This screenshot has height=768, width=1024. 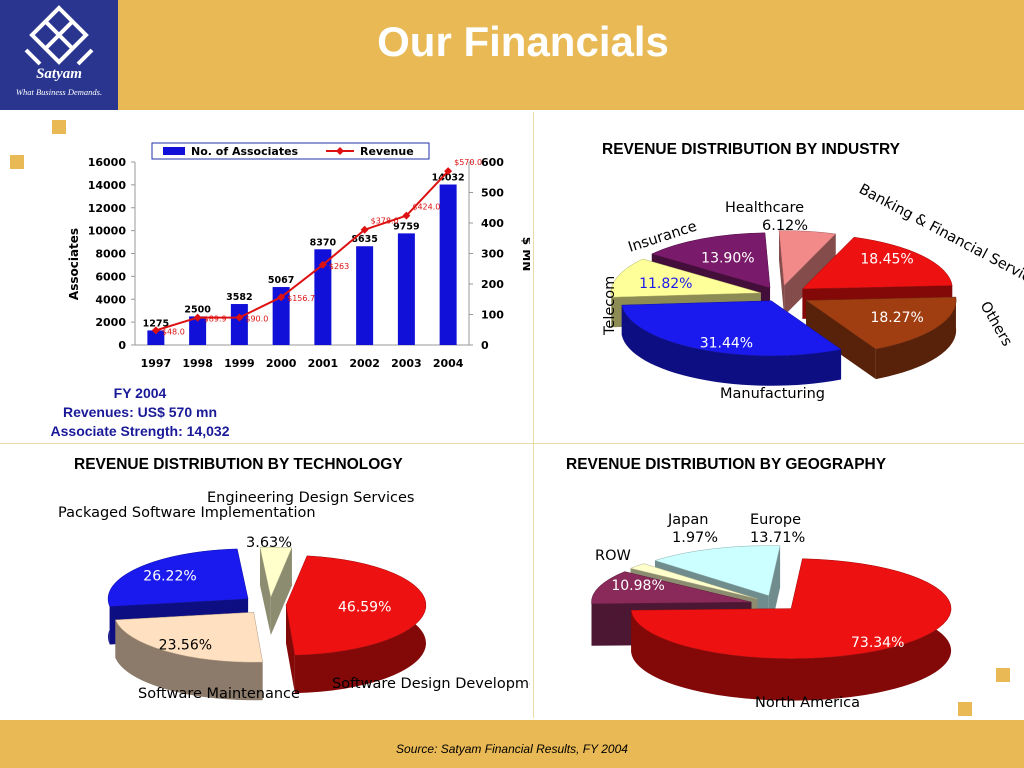 I want to click on label-row: ROW, so click(x=613, y=556).